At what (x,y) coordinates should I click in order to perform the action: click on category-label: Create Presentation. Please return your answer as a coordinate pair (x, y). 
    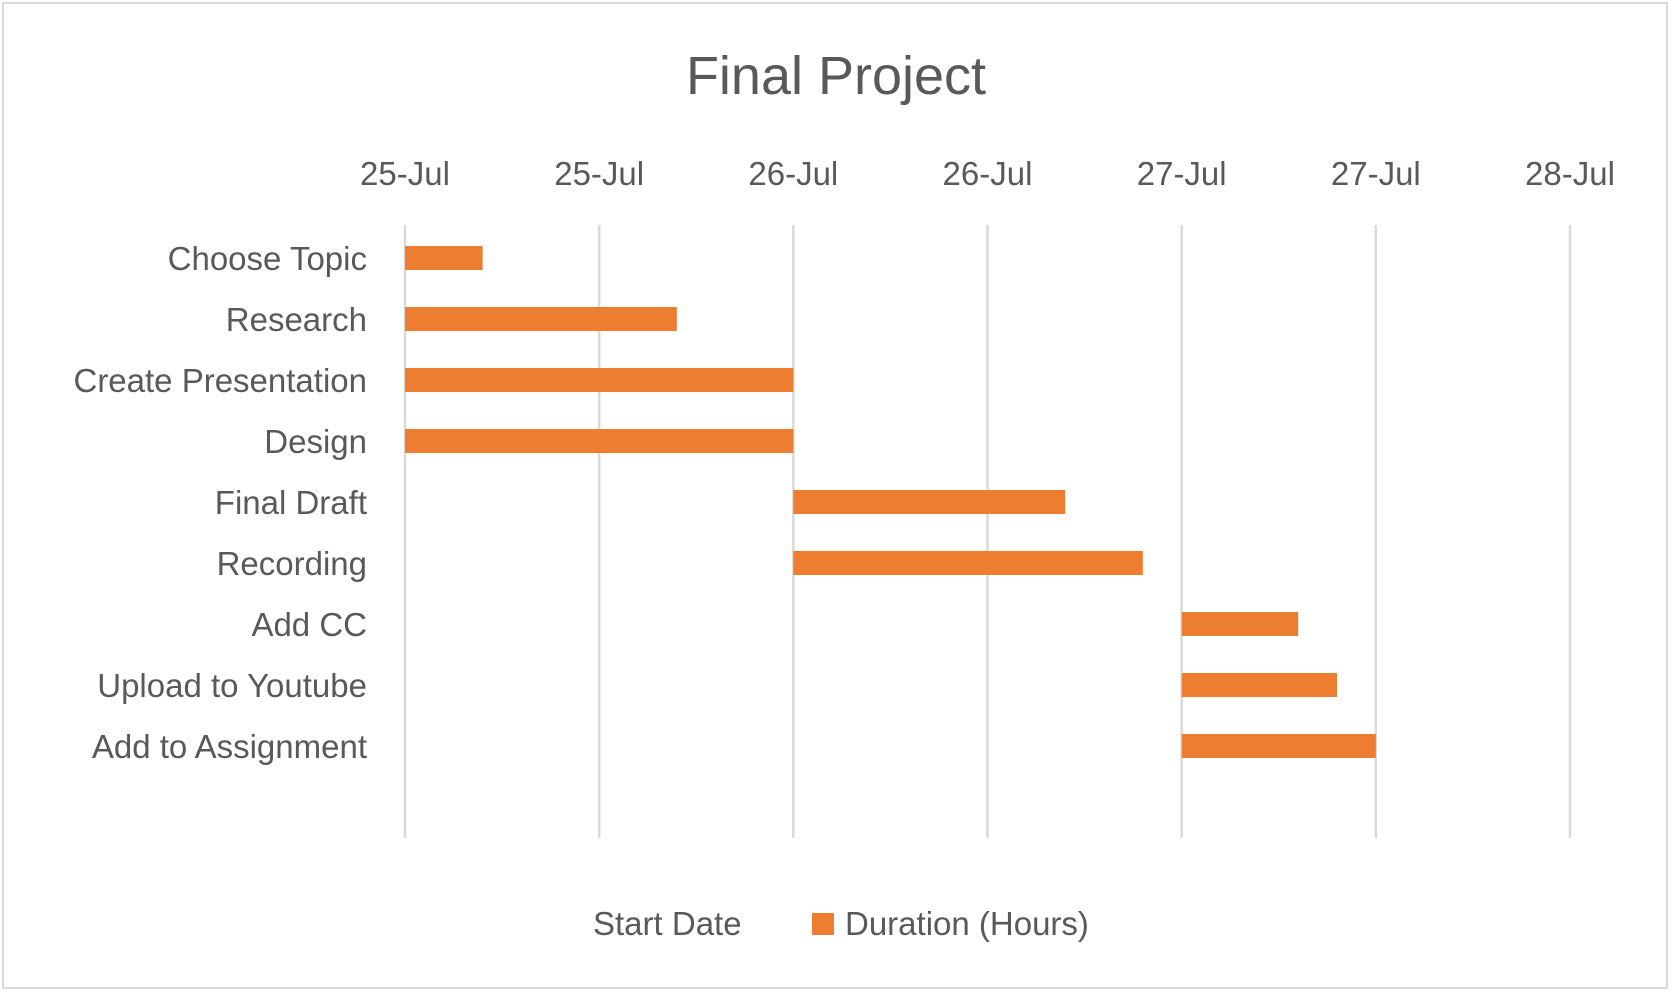
    Looking at the image, I should click on (220, 380).